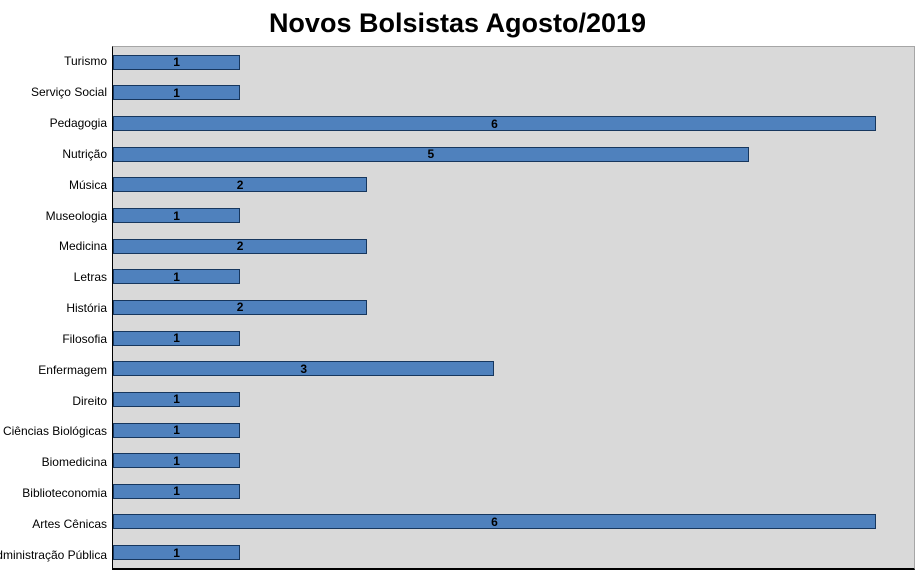 This screenshot has width=915, height=581. Describe the element at coordinates (53, 554) in the screenshot. I see `category-label: Administração Pública` at that location.